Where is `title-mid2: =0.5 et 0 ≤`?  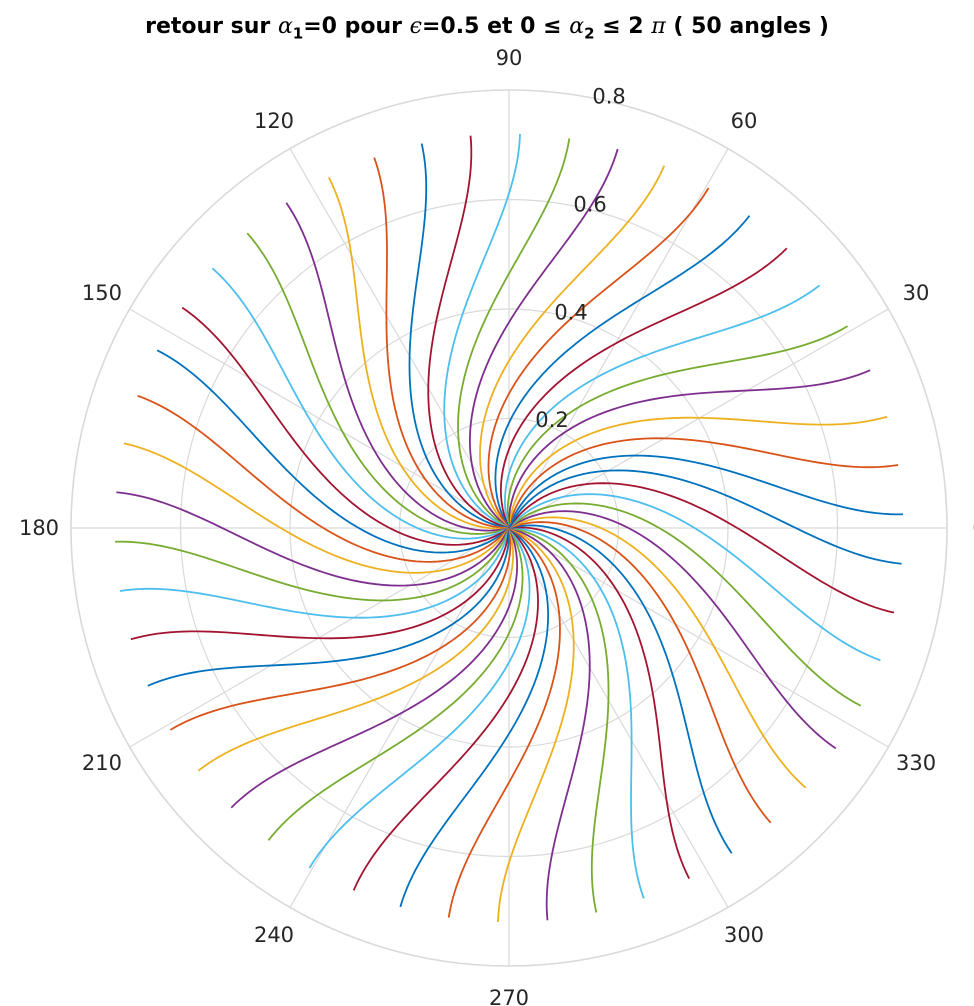 title-mid2: =0.5 et 0 ≤ is located at coordinates (496, 26).